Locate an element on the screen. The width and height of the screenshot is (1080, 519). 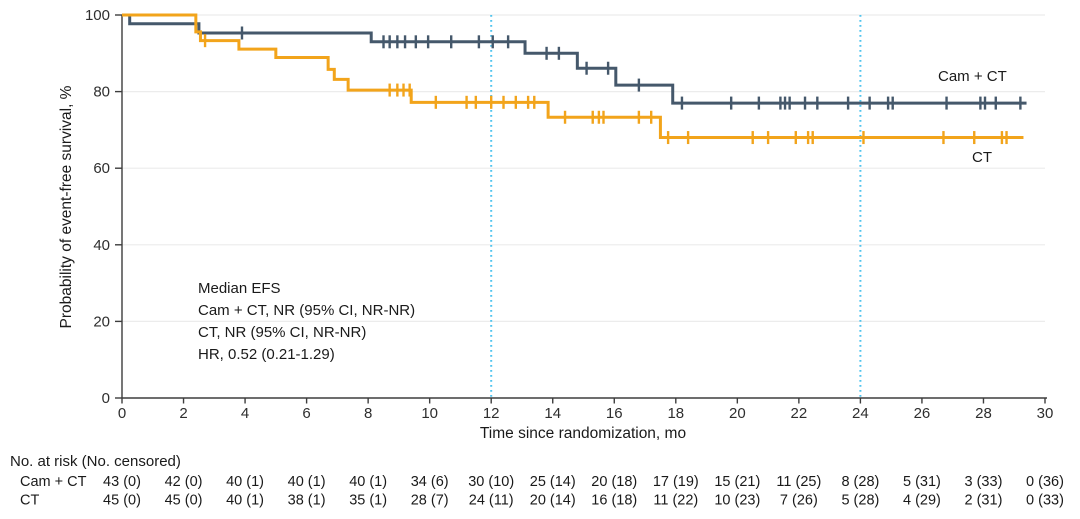
risk-value: 15 (21) is located at coordinates (737, 482).